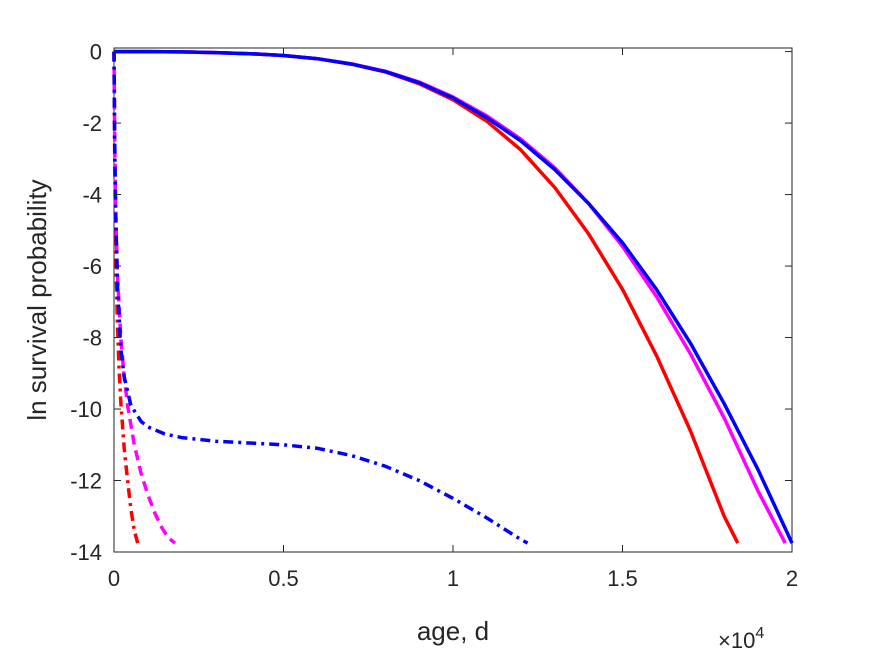 This screenshot has width=875, height=656. Describe the element at coordinates (759, 633) in the screenshot. I see `x-axis-multiplier-exponent: 4` at that location.